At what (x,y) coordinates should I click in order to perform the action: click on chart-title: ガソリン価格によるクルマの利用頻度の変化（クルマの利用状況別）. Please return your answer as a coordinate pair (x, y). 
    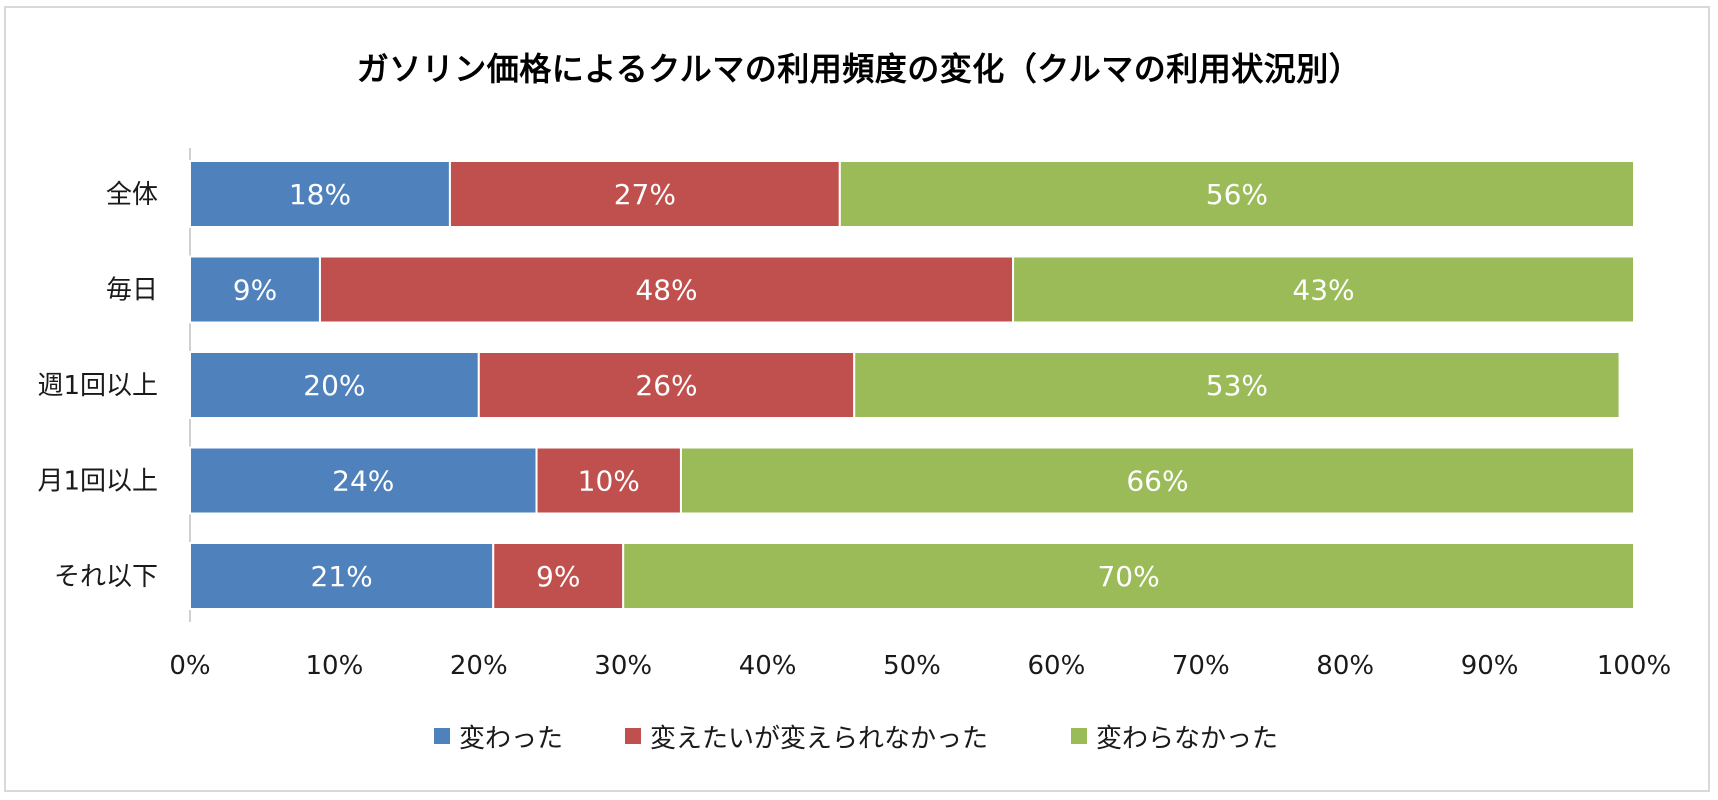
    Looking at the image, I should click on (859, 69).